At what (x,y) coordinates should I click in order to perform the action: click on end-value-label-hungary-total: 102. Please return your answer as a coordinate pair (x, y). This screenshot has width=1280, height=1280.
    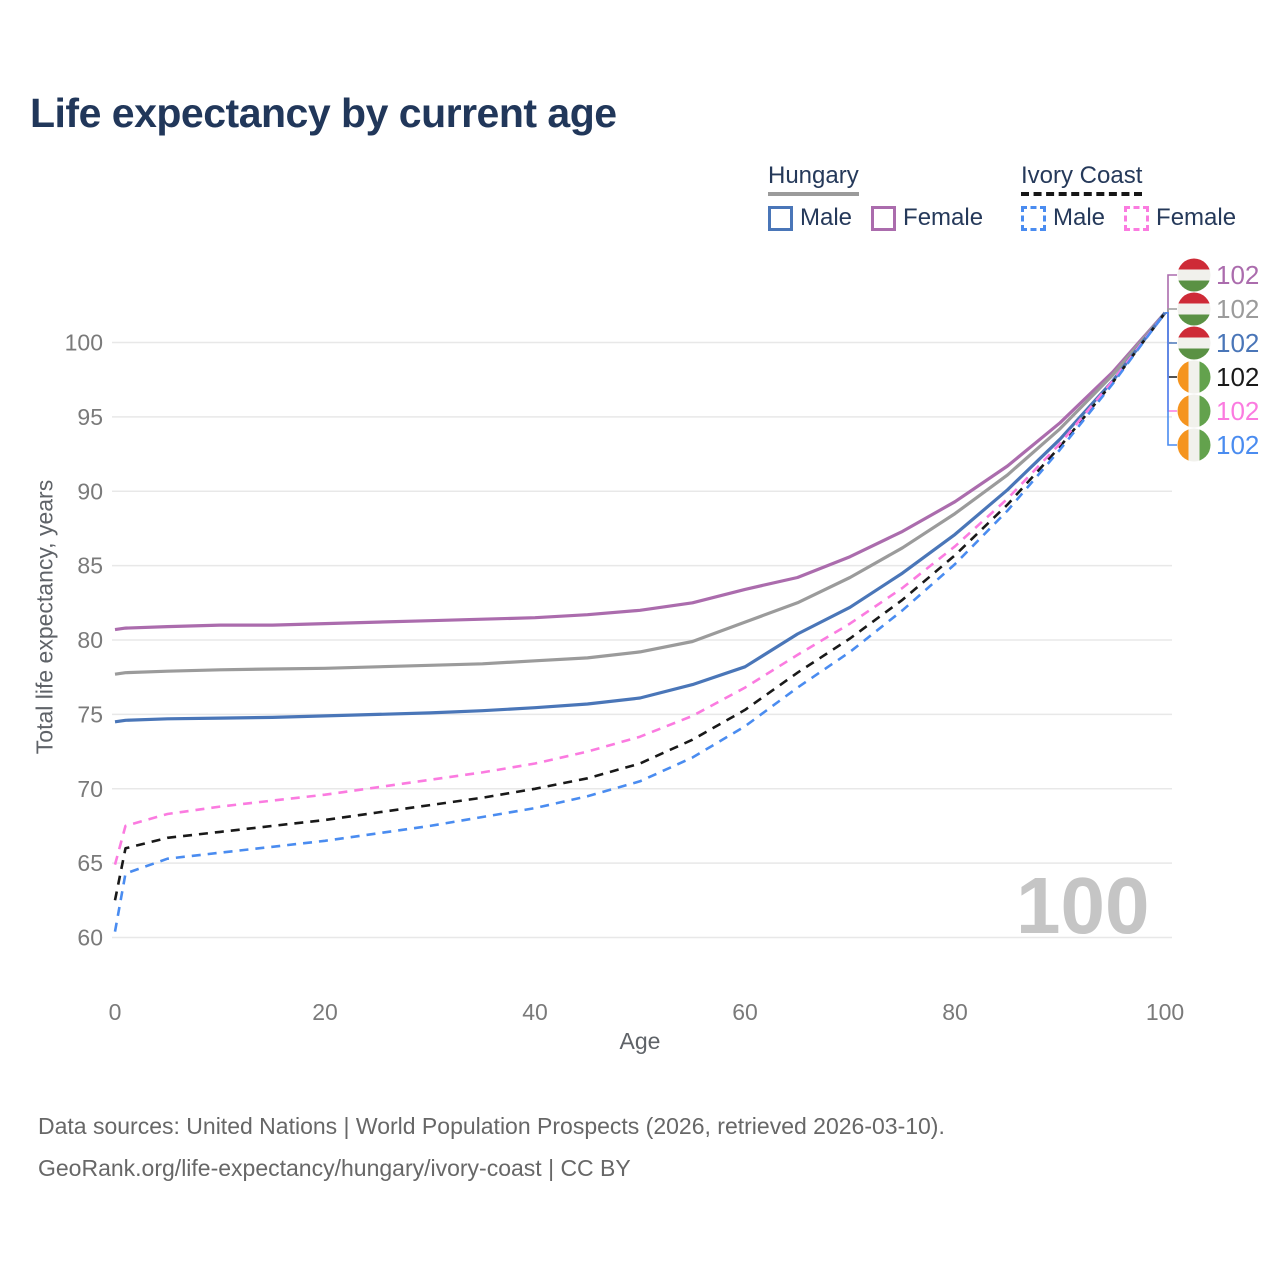
    Looking at the image, I should click on (1237, 309).